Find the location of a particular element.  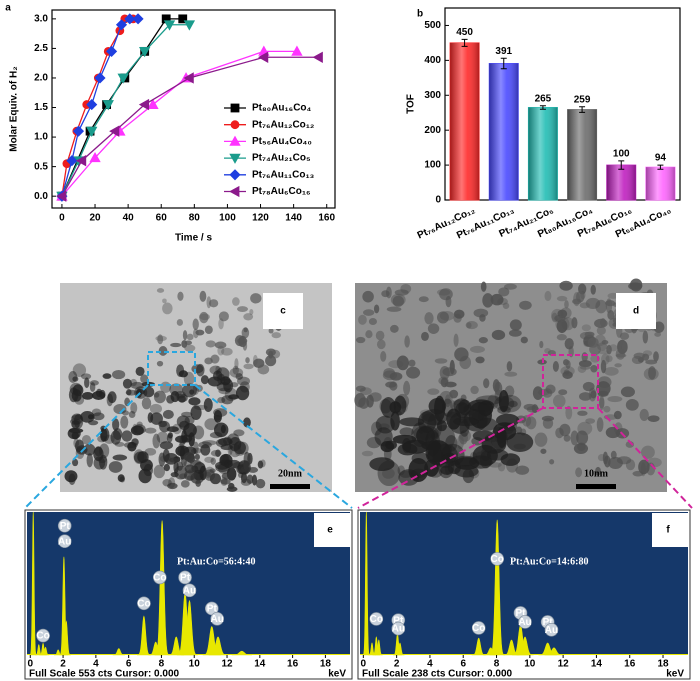

x-axis-label: Time / s is located at coordinates (193, 238).